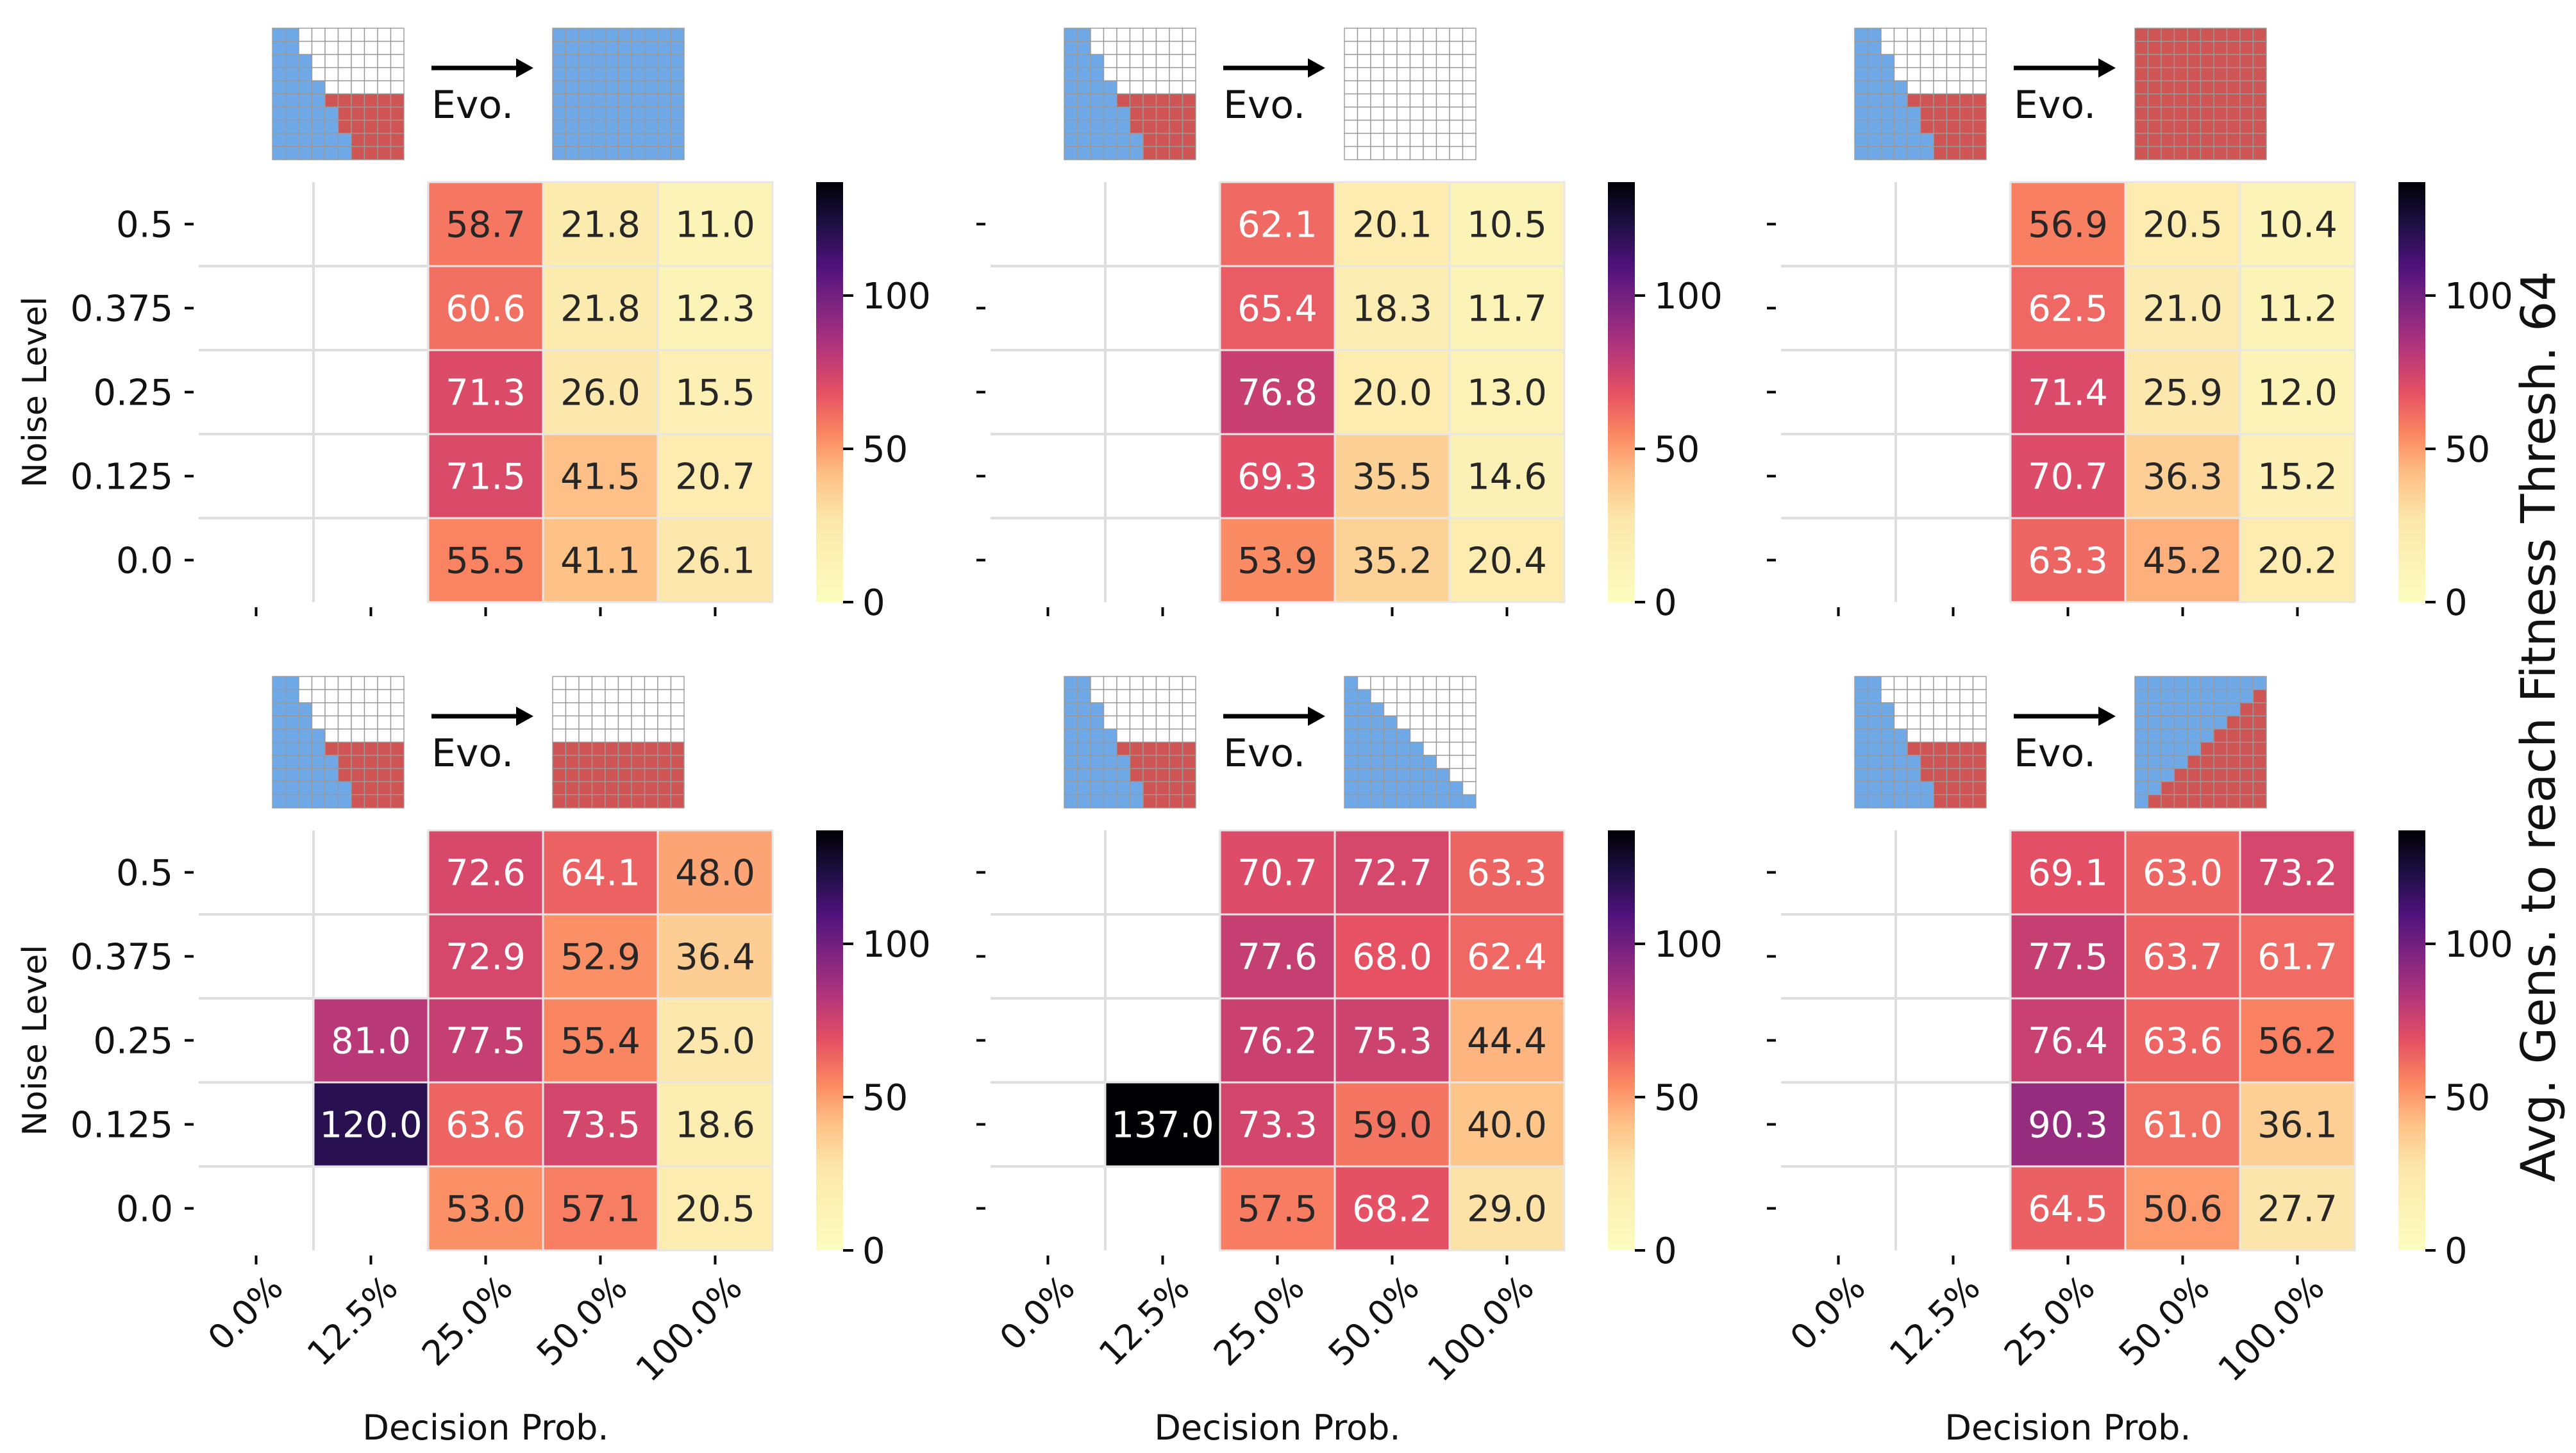  What do you see at coordinates (1392, 477) in the screenshot?
I see `cell-label: 35.5` at bounding box center [1392, 477].